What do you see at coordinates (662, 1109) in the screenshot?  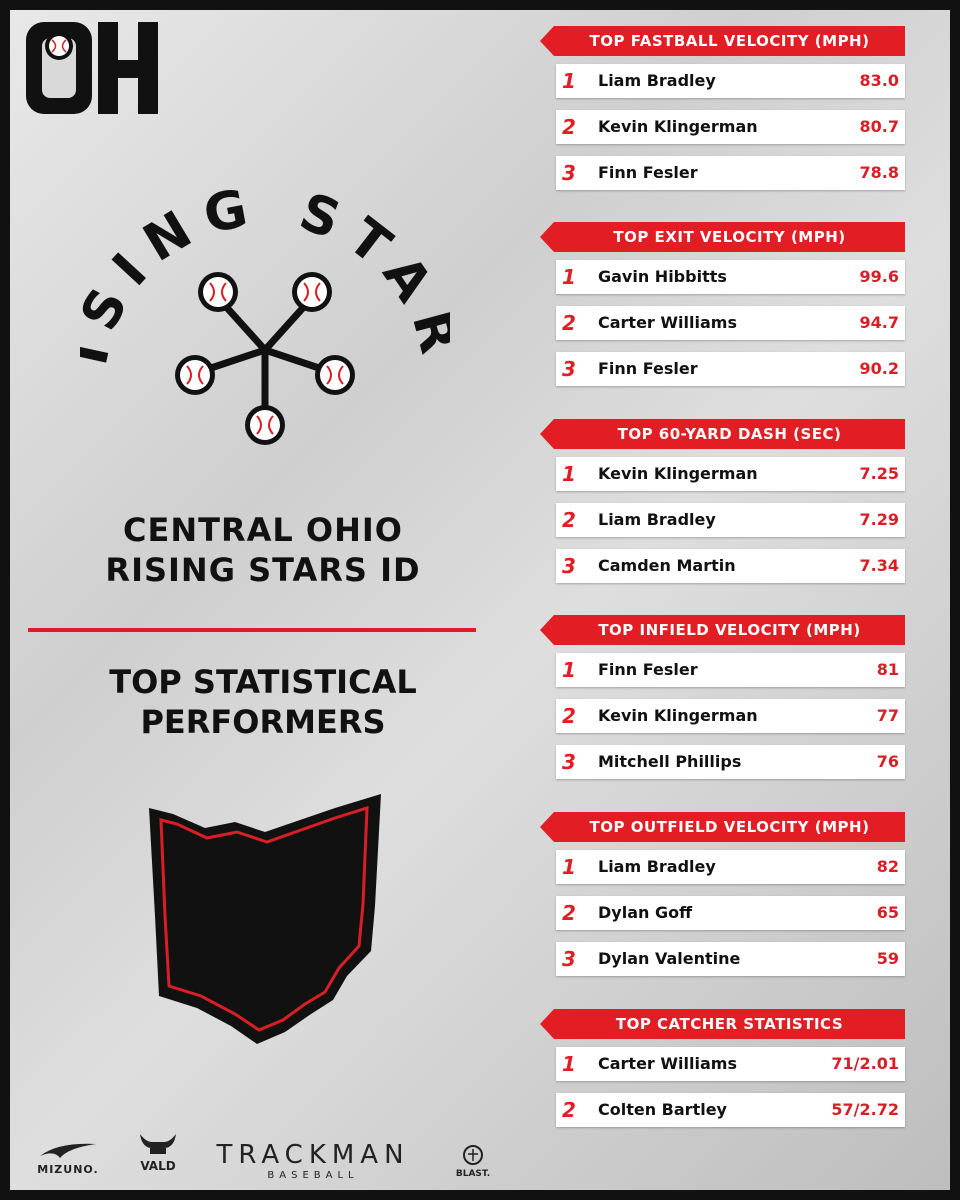 I see `player-name: Colten Bartley` at bounding box center [662, 1109].